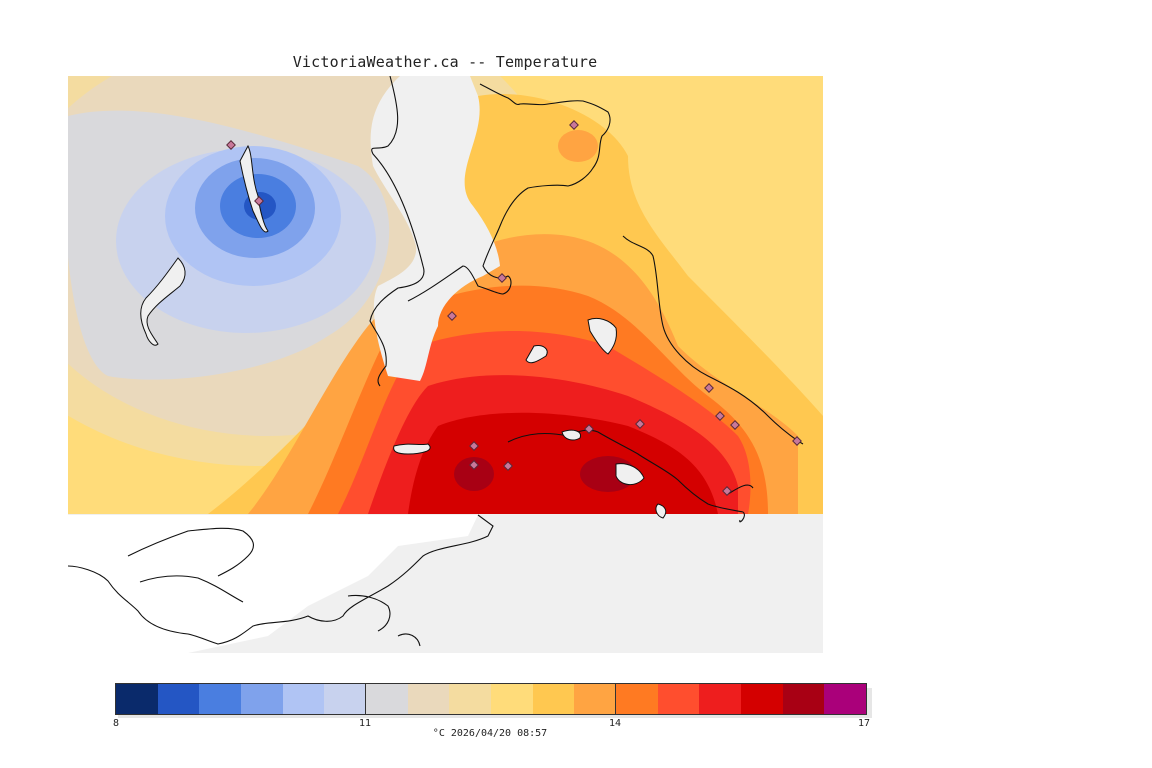 Image resolution: width=1152 pixels, height=768 pixels. What do you see at coordinates (615, 723) in the screenshot?
I see `colorbar-label-14: 14` at bounding box center [615, 723].